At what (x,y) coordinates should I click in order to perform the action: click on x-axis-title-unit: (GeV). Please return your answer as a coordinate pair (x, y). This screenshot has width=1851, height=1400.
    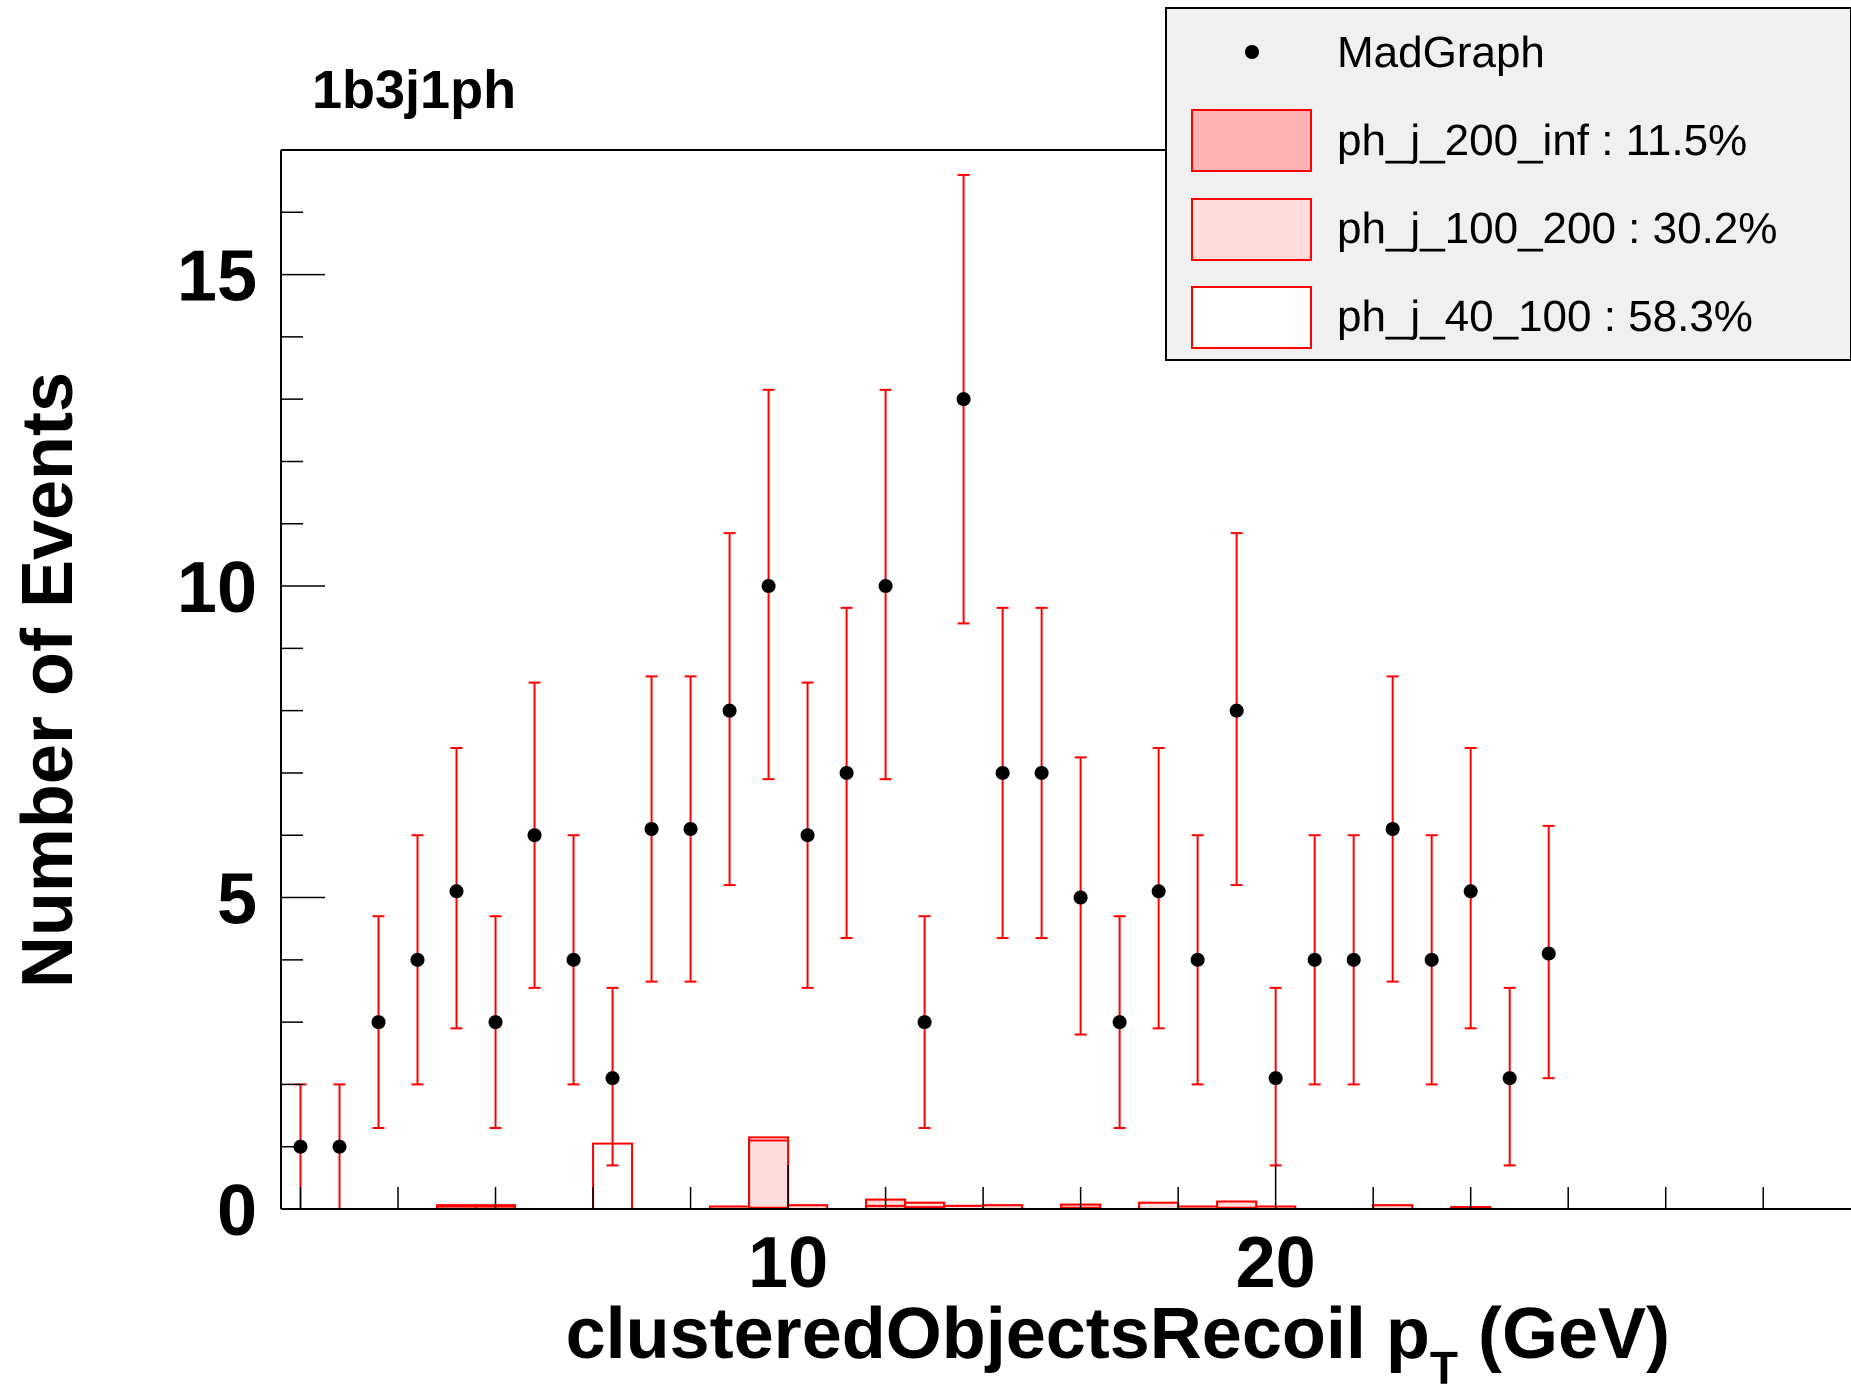
    Looking at the image, I should click on (1564, 1334).